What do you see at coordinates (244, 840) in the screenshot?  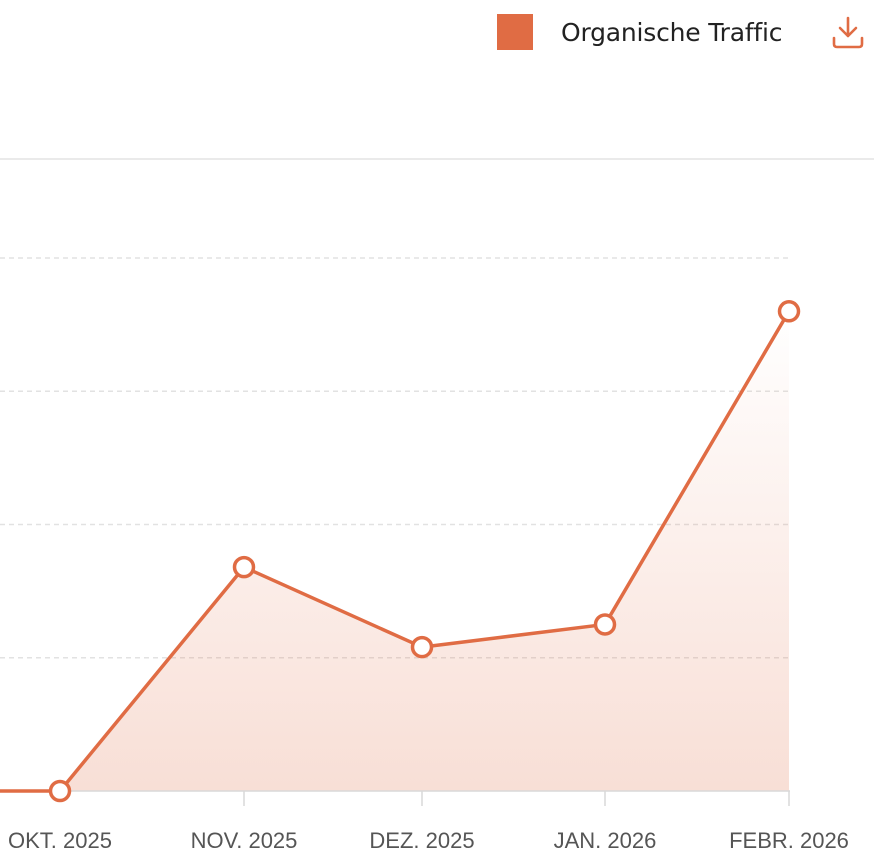 I see `x-tick-label: NOV. 2025` at bounding box center [244, 840].